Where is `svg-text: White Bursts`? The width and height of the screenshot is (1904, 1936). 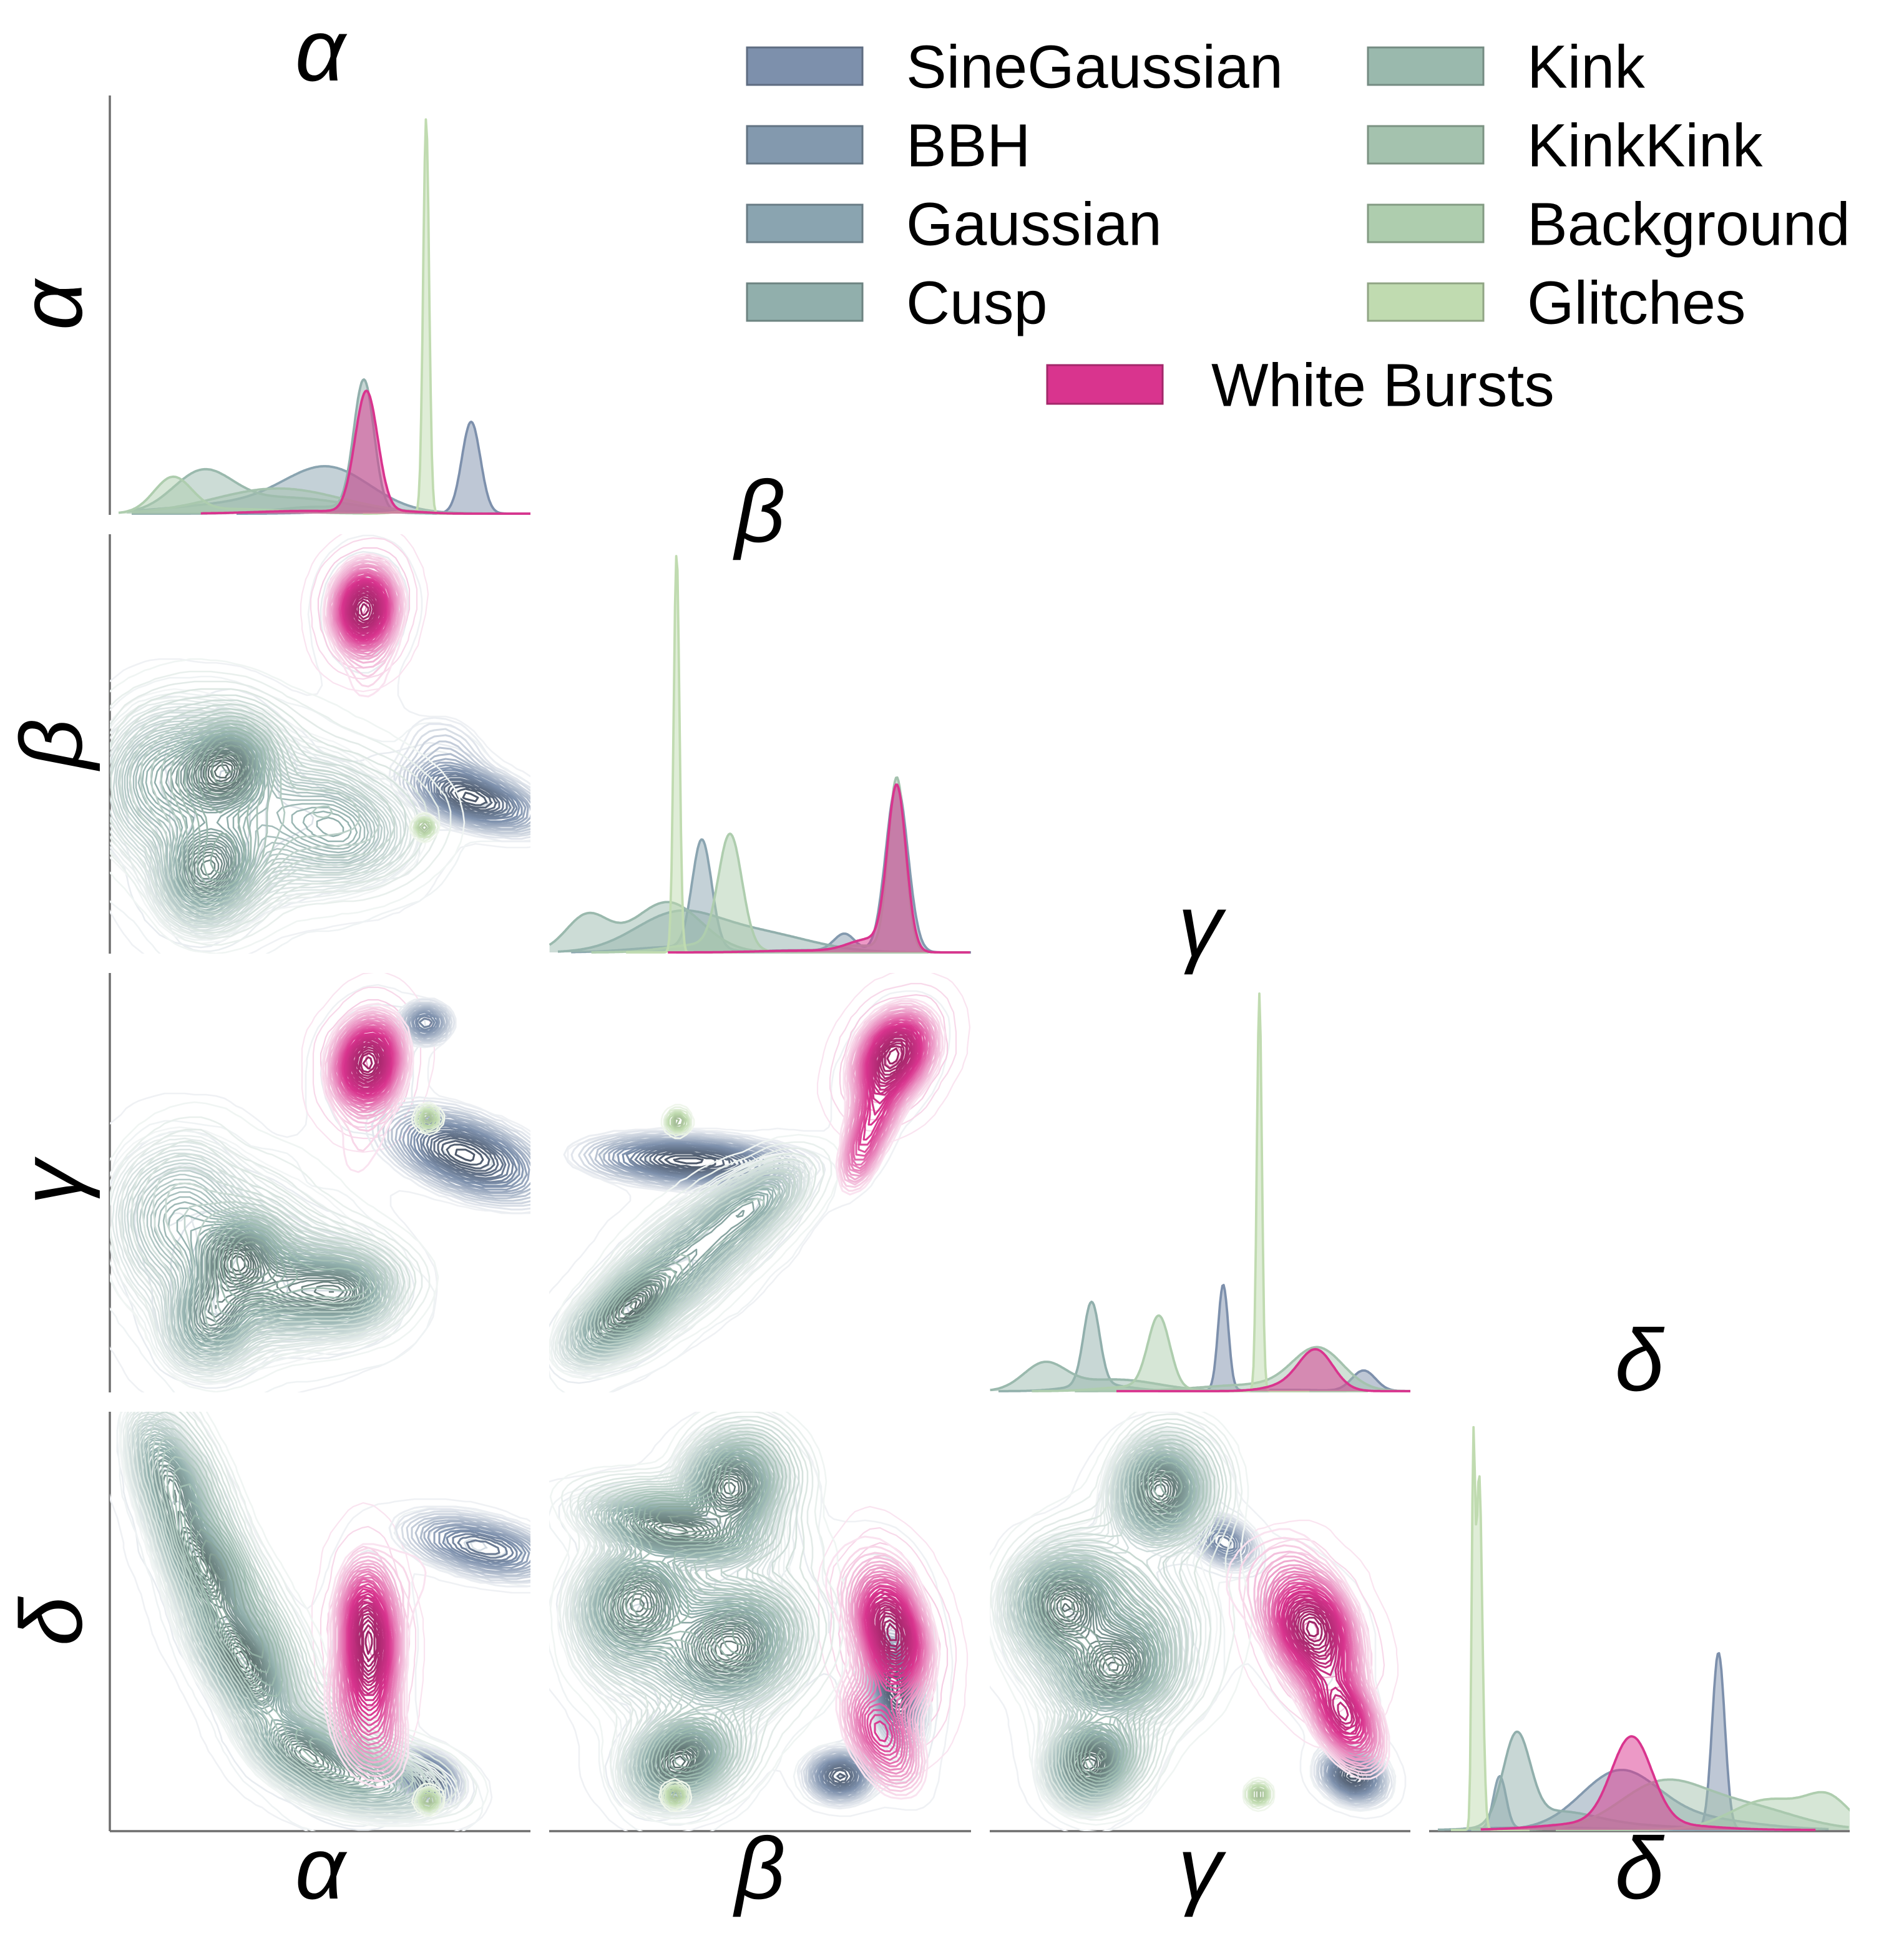
svg-text: White Bursts is located at coordinates (1383, 385).